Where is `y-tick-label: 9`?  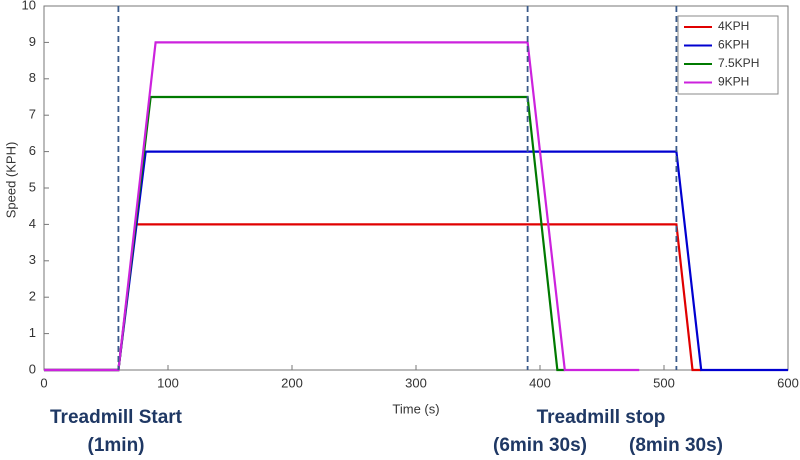 y-tick-label: 9 is located at coordinates (32, 41).